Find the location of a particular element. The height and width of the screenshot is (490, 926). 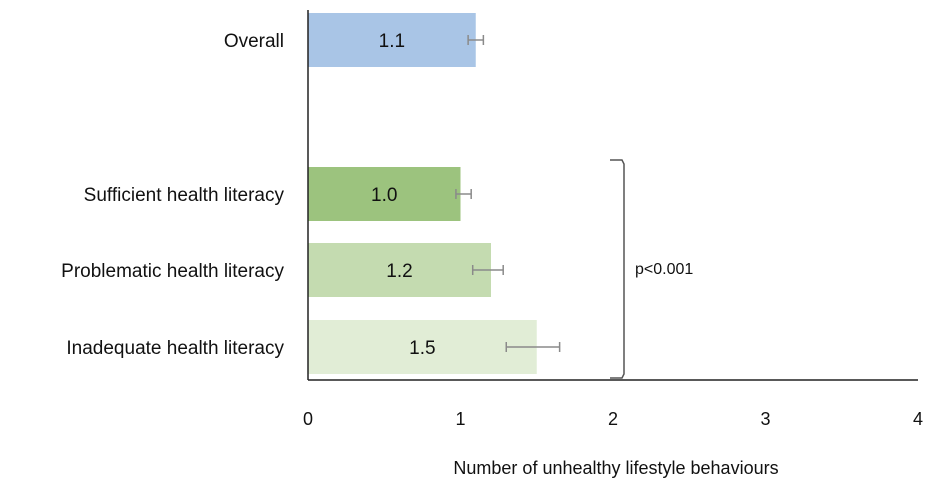

x-tick-label-3: 3 is located at coordinates (765, 419).